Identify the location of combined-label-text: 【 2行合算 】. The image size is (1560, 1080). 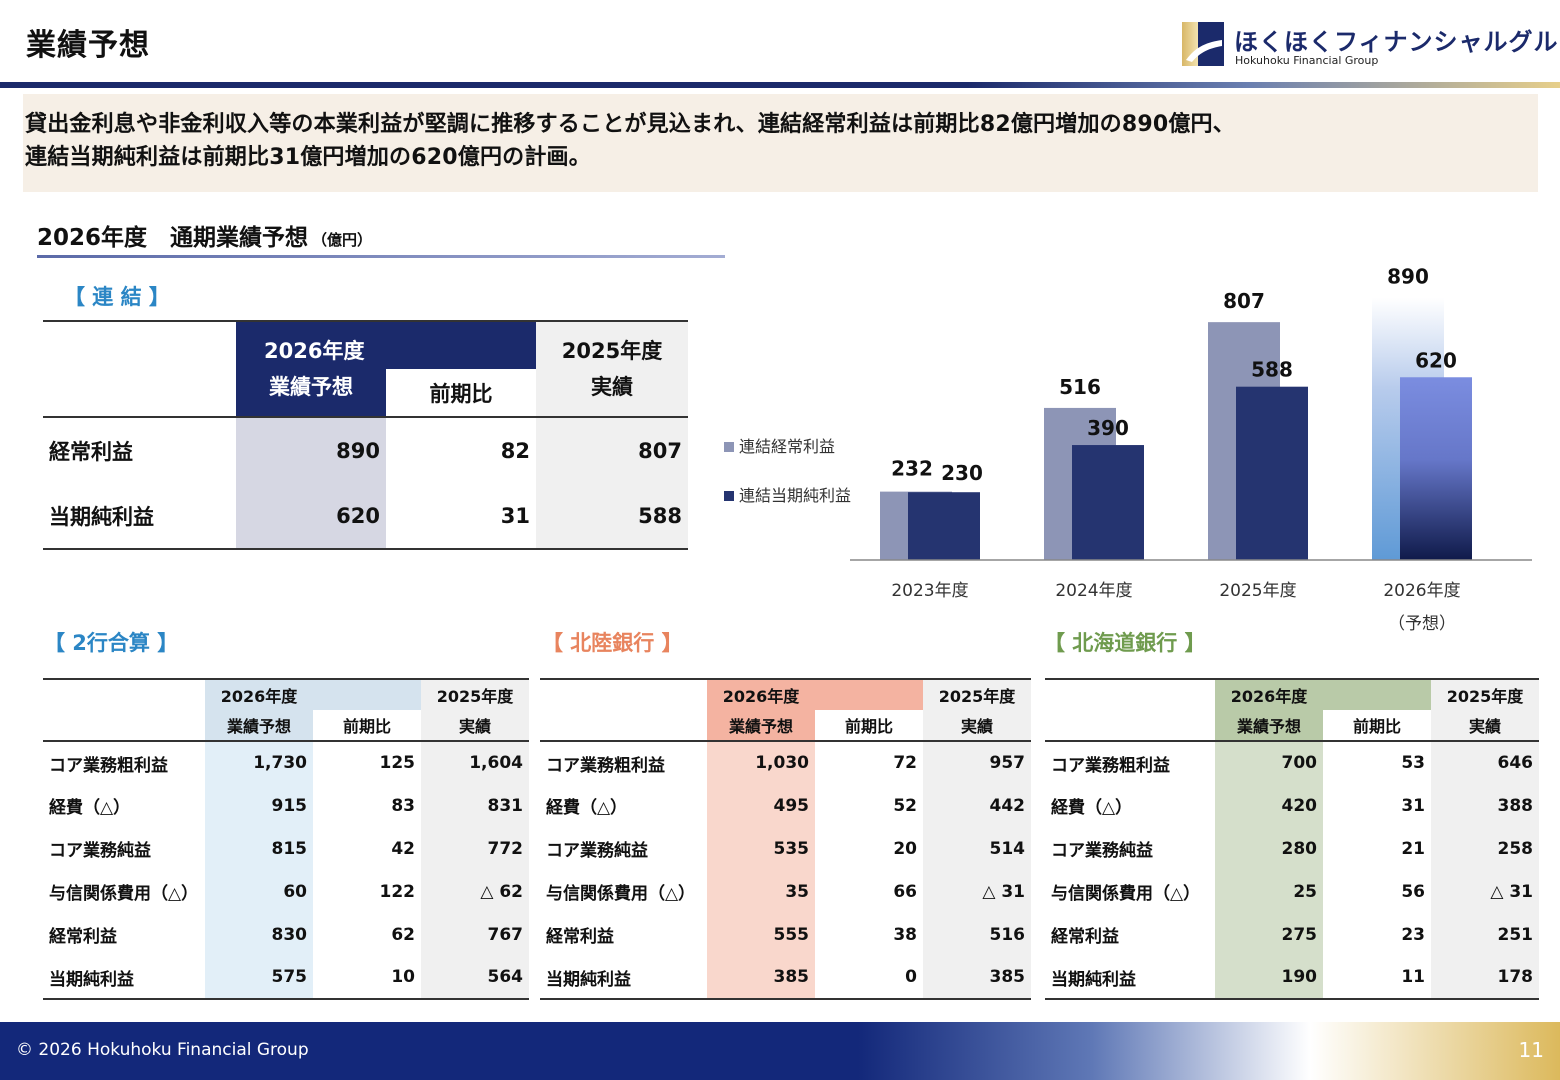
(111, 643).